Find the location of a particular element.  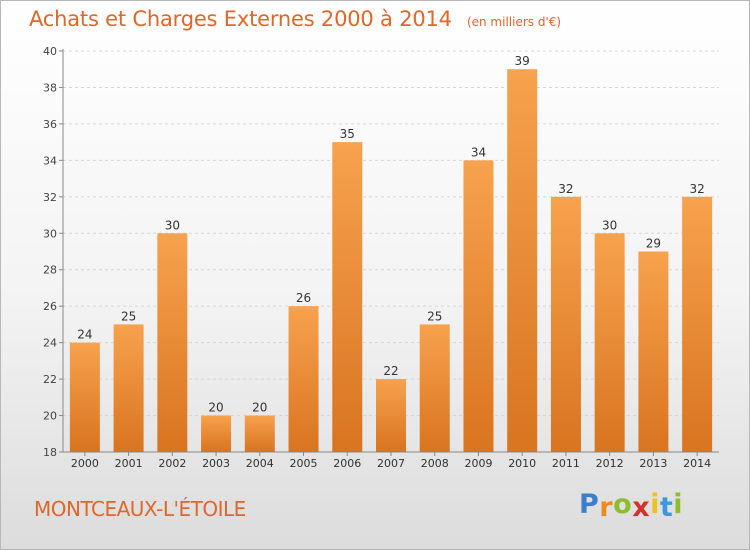

bar-2007 is located at coordinates (391, 415).